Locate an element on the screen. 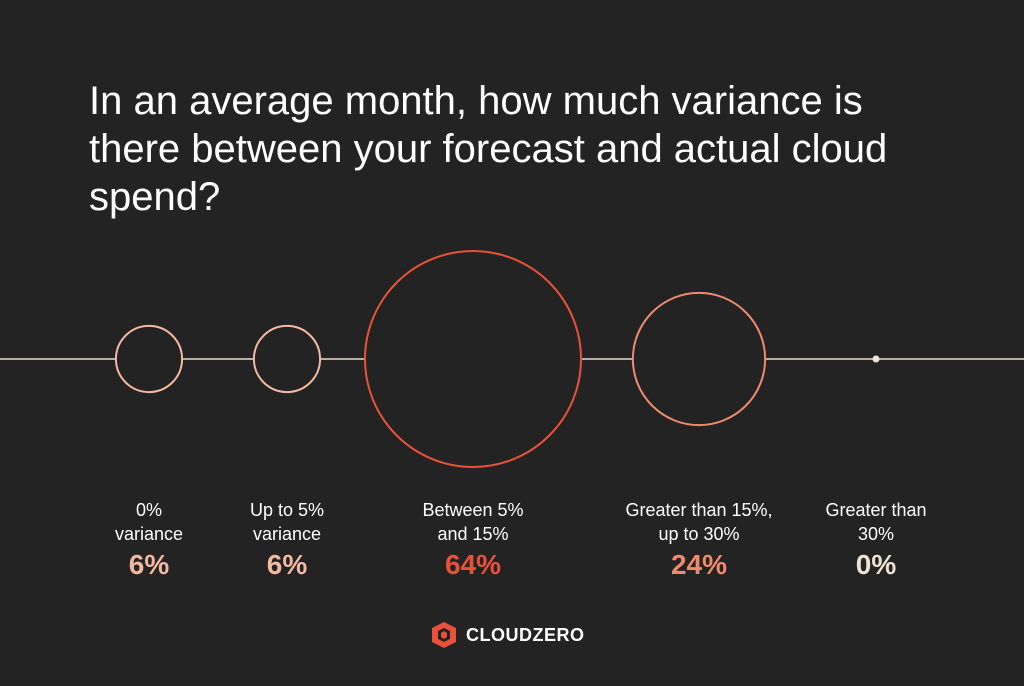  brand-footer: CLOUDZERO is located at coordinates (506, 635).